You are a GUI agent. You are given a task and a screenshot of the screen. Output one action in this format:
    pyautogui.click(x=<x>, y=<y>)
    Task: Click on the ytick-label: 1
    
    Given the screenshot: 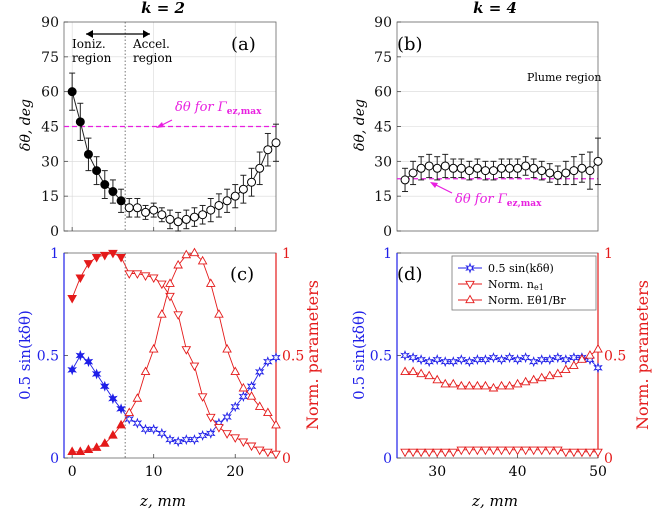 What is the action you would take?
    pyautogui.click(x=54, y=254)
    